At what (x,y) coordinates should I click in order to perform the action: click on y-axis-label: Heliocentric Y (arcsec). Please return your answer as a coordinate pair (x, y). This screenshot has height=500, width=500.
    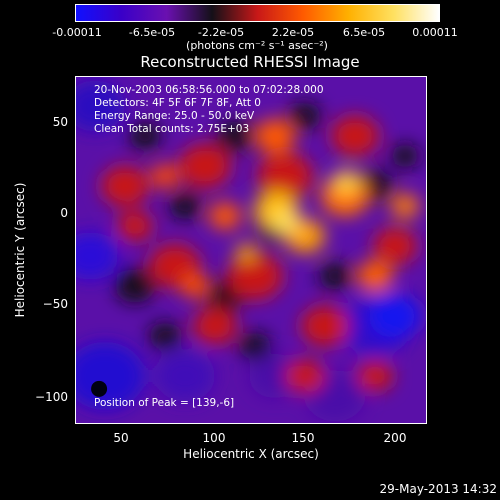
    Looking at the image, I should click on (20, 250).